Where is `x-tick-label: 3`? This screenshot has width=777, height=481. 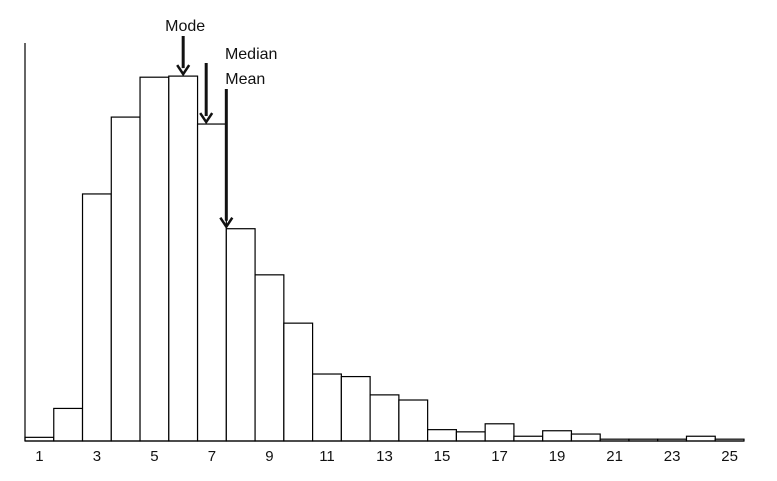
x-tick-label: 3 is located at coordinates (97, 456).